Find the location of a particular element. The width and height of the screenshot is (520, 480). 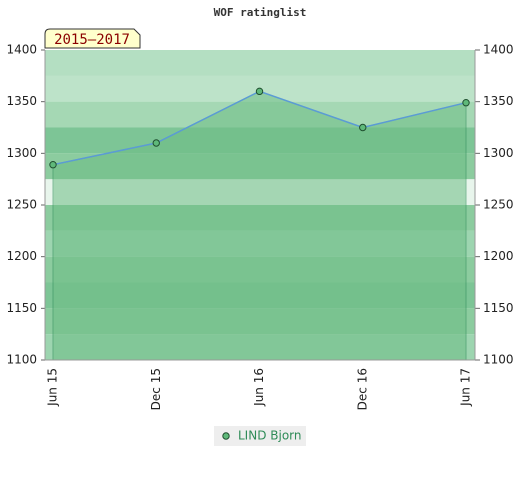

x-tick-label: Jun 16 is located at coordinates (259, 387).